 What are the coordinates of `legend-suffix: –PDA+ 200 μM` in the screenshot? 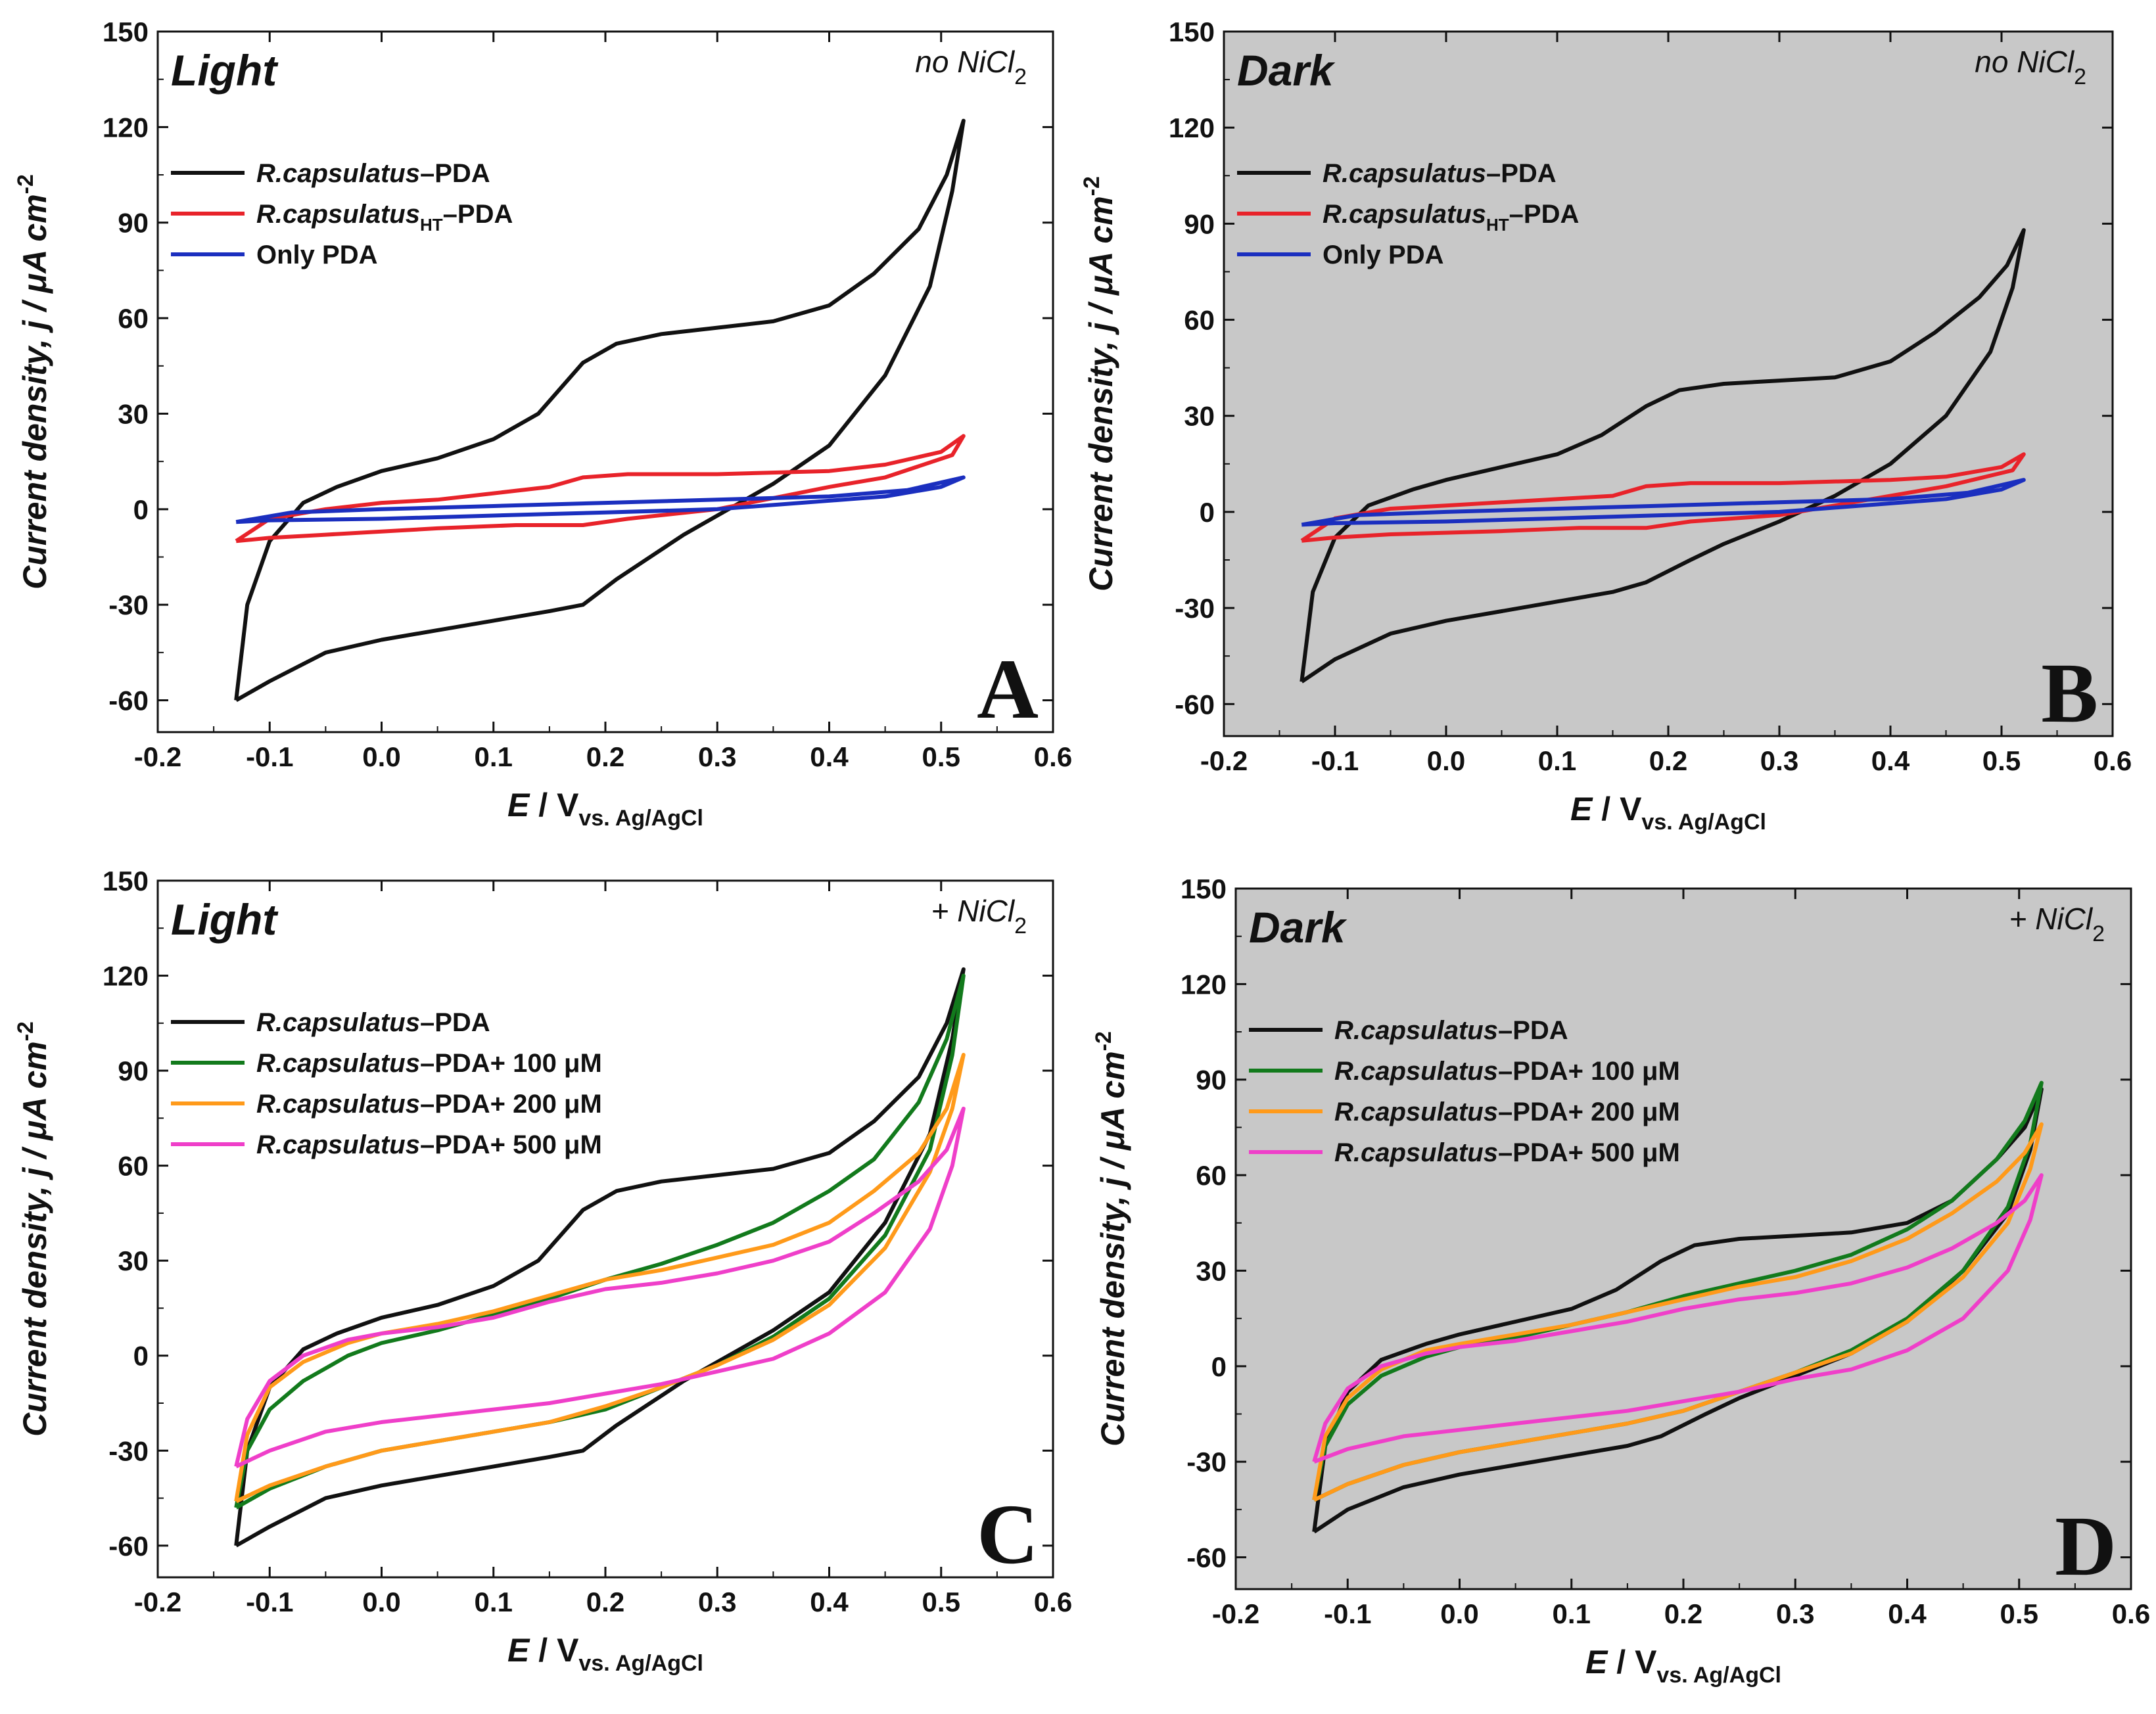 It's located at (511, 1104).